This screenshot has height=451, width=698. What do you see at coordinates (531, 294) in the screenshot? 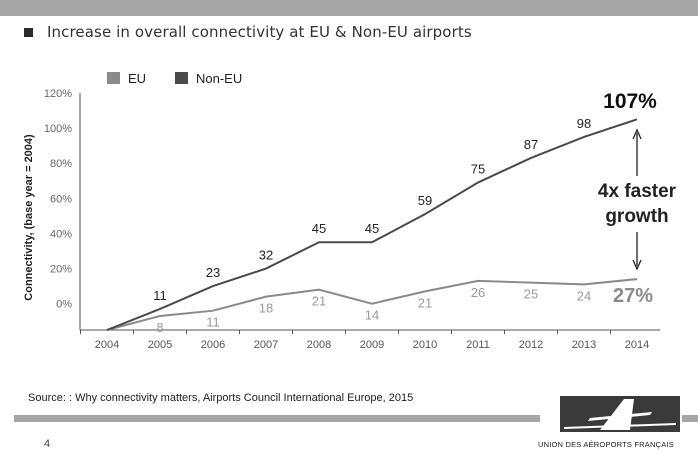
I see `eu-data-label: 25` at bounding box center [531, 294].